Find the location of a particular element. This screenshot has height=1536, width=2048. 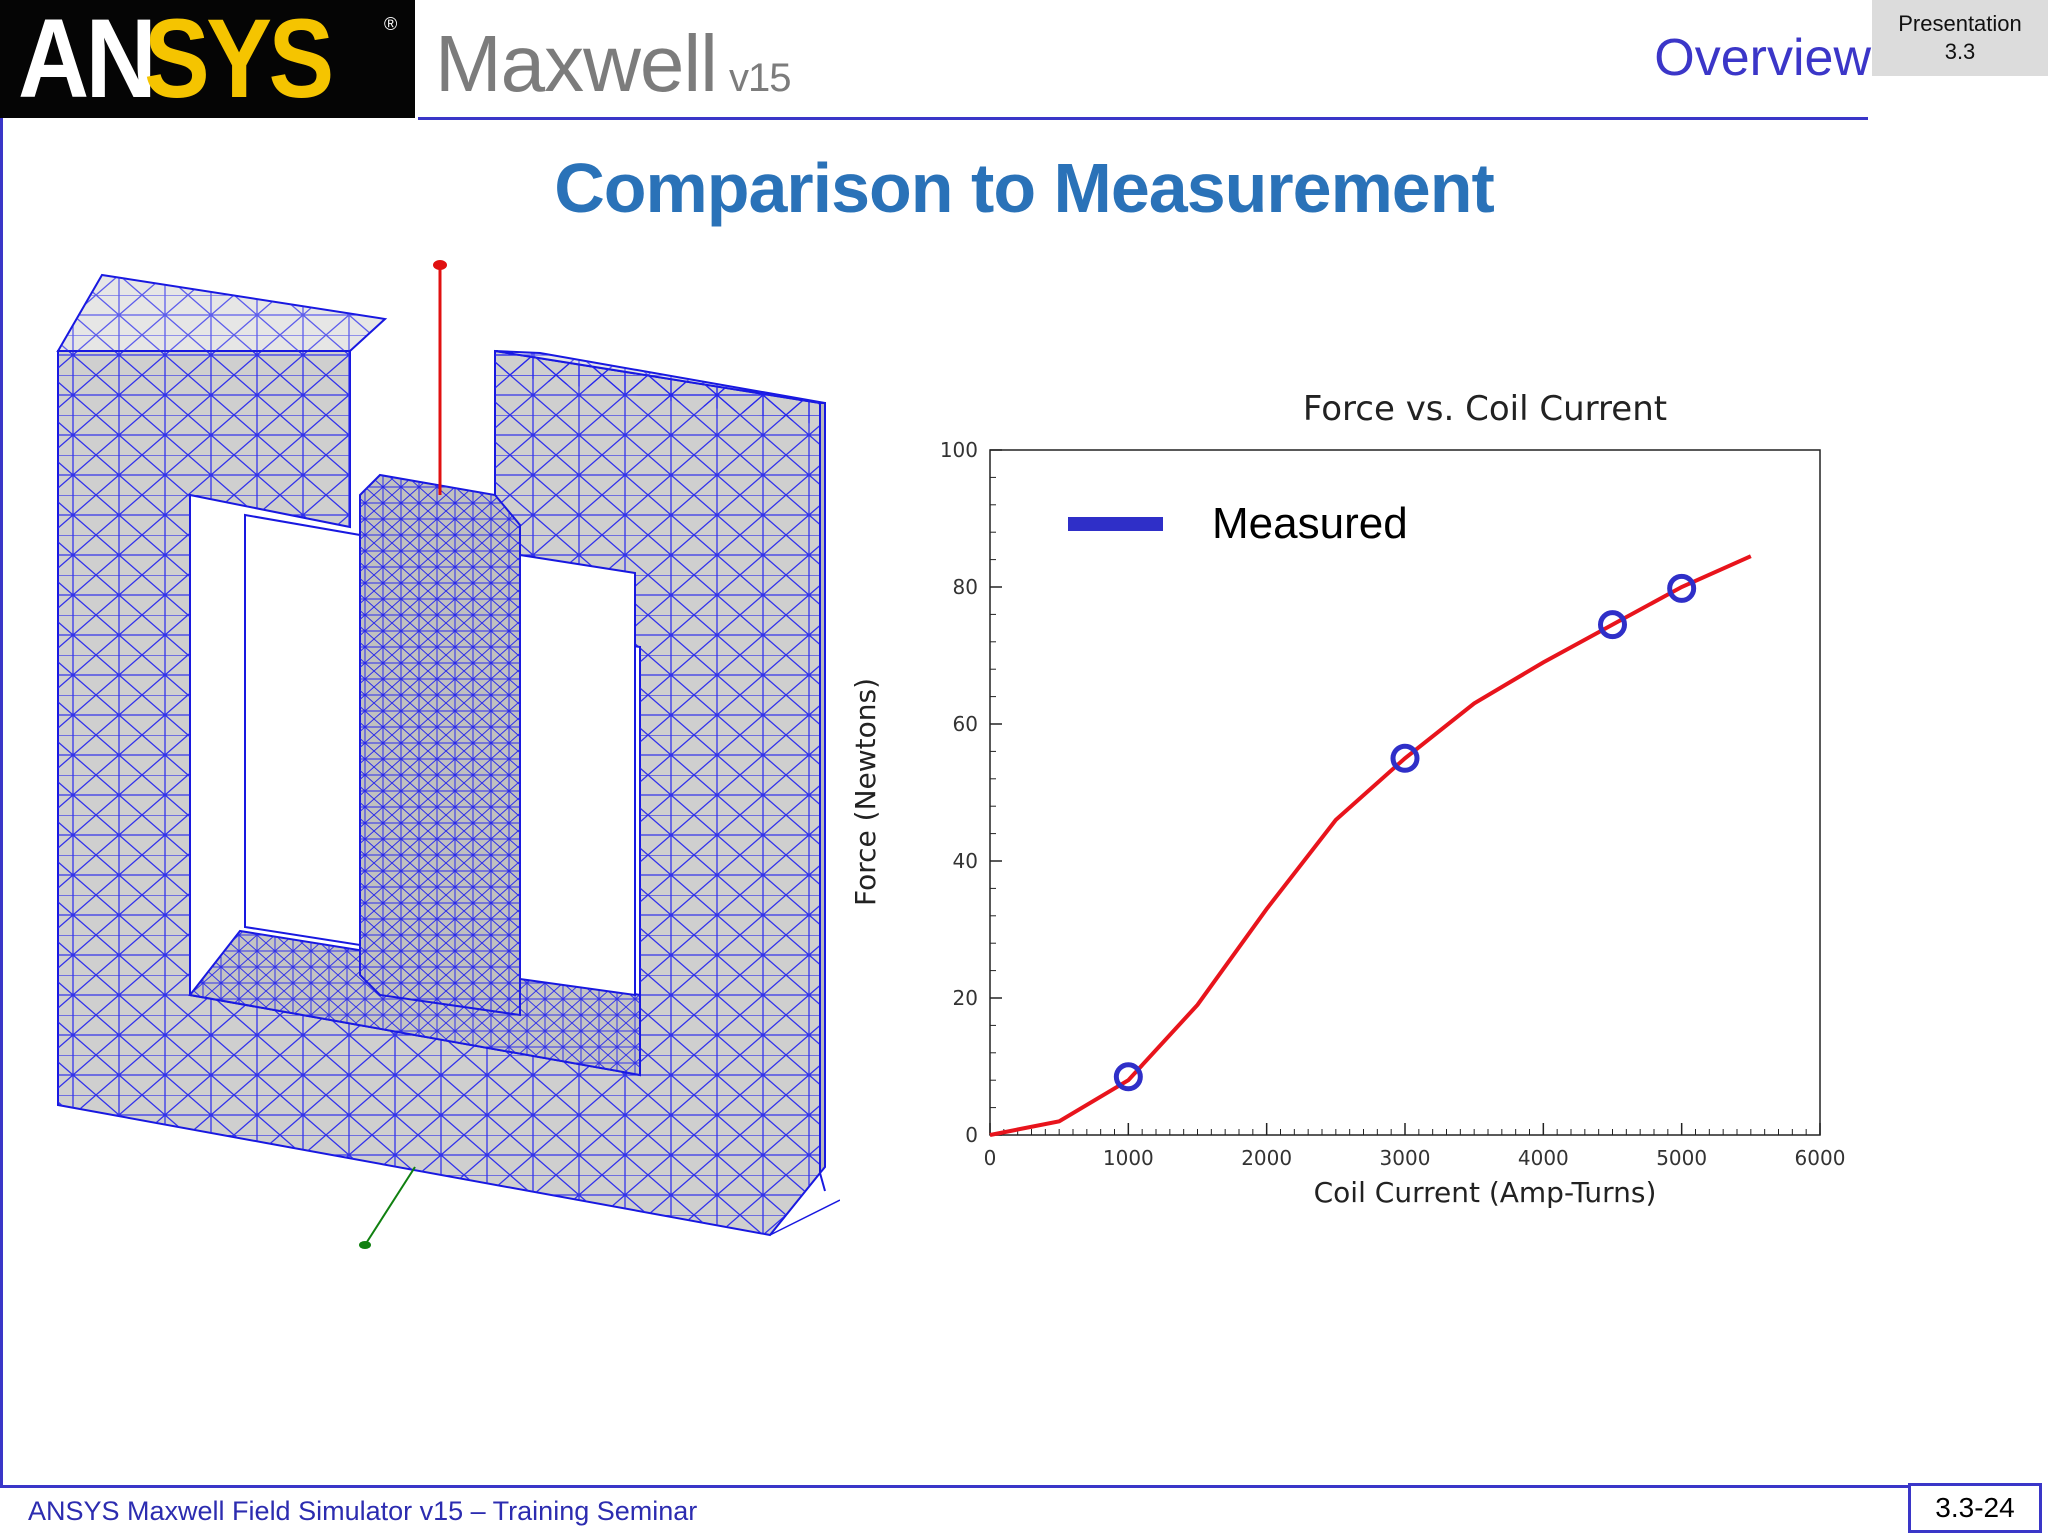

chart-legend: Measured is located at coordinates (1238, 523).